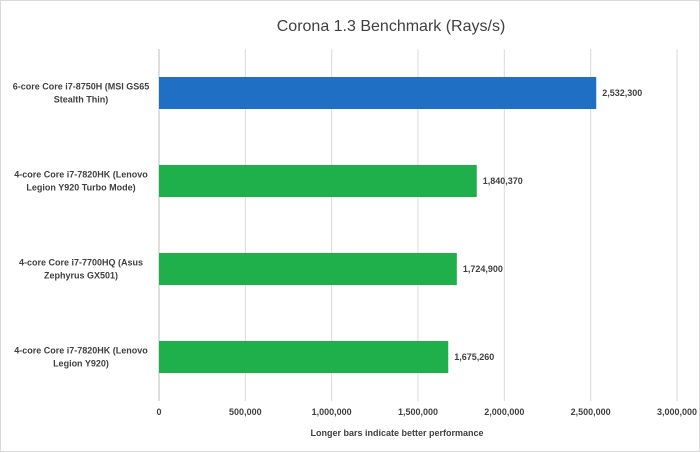 This screenshot has height=453, width=700. Describe the element at coordinates (158, 412) in the screenshot. I see `x-tick-label: 0` at that location.